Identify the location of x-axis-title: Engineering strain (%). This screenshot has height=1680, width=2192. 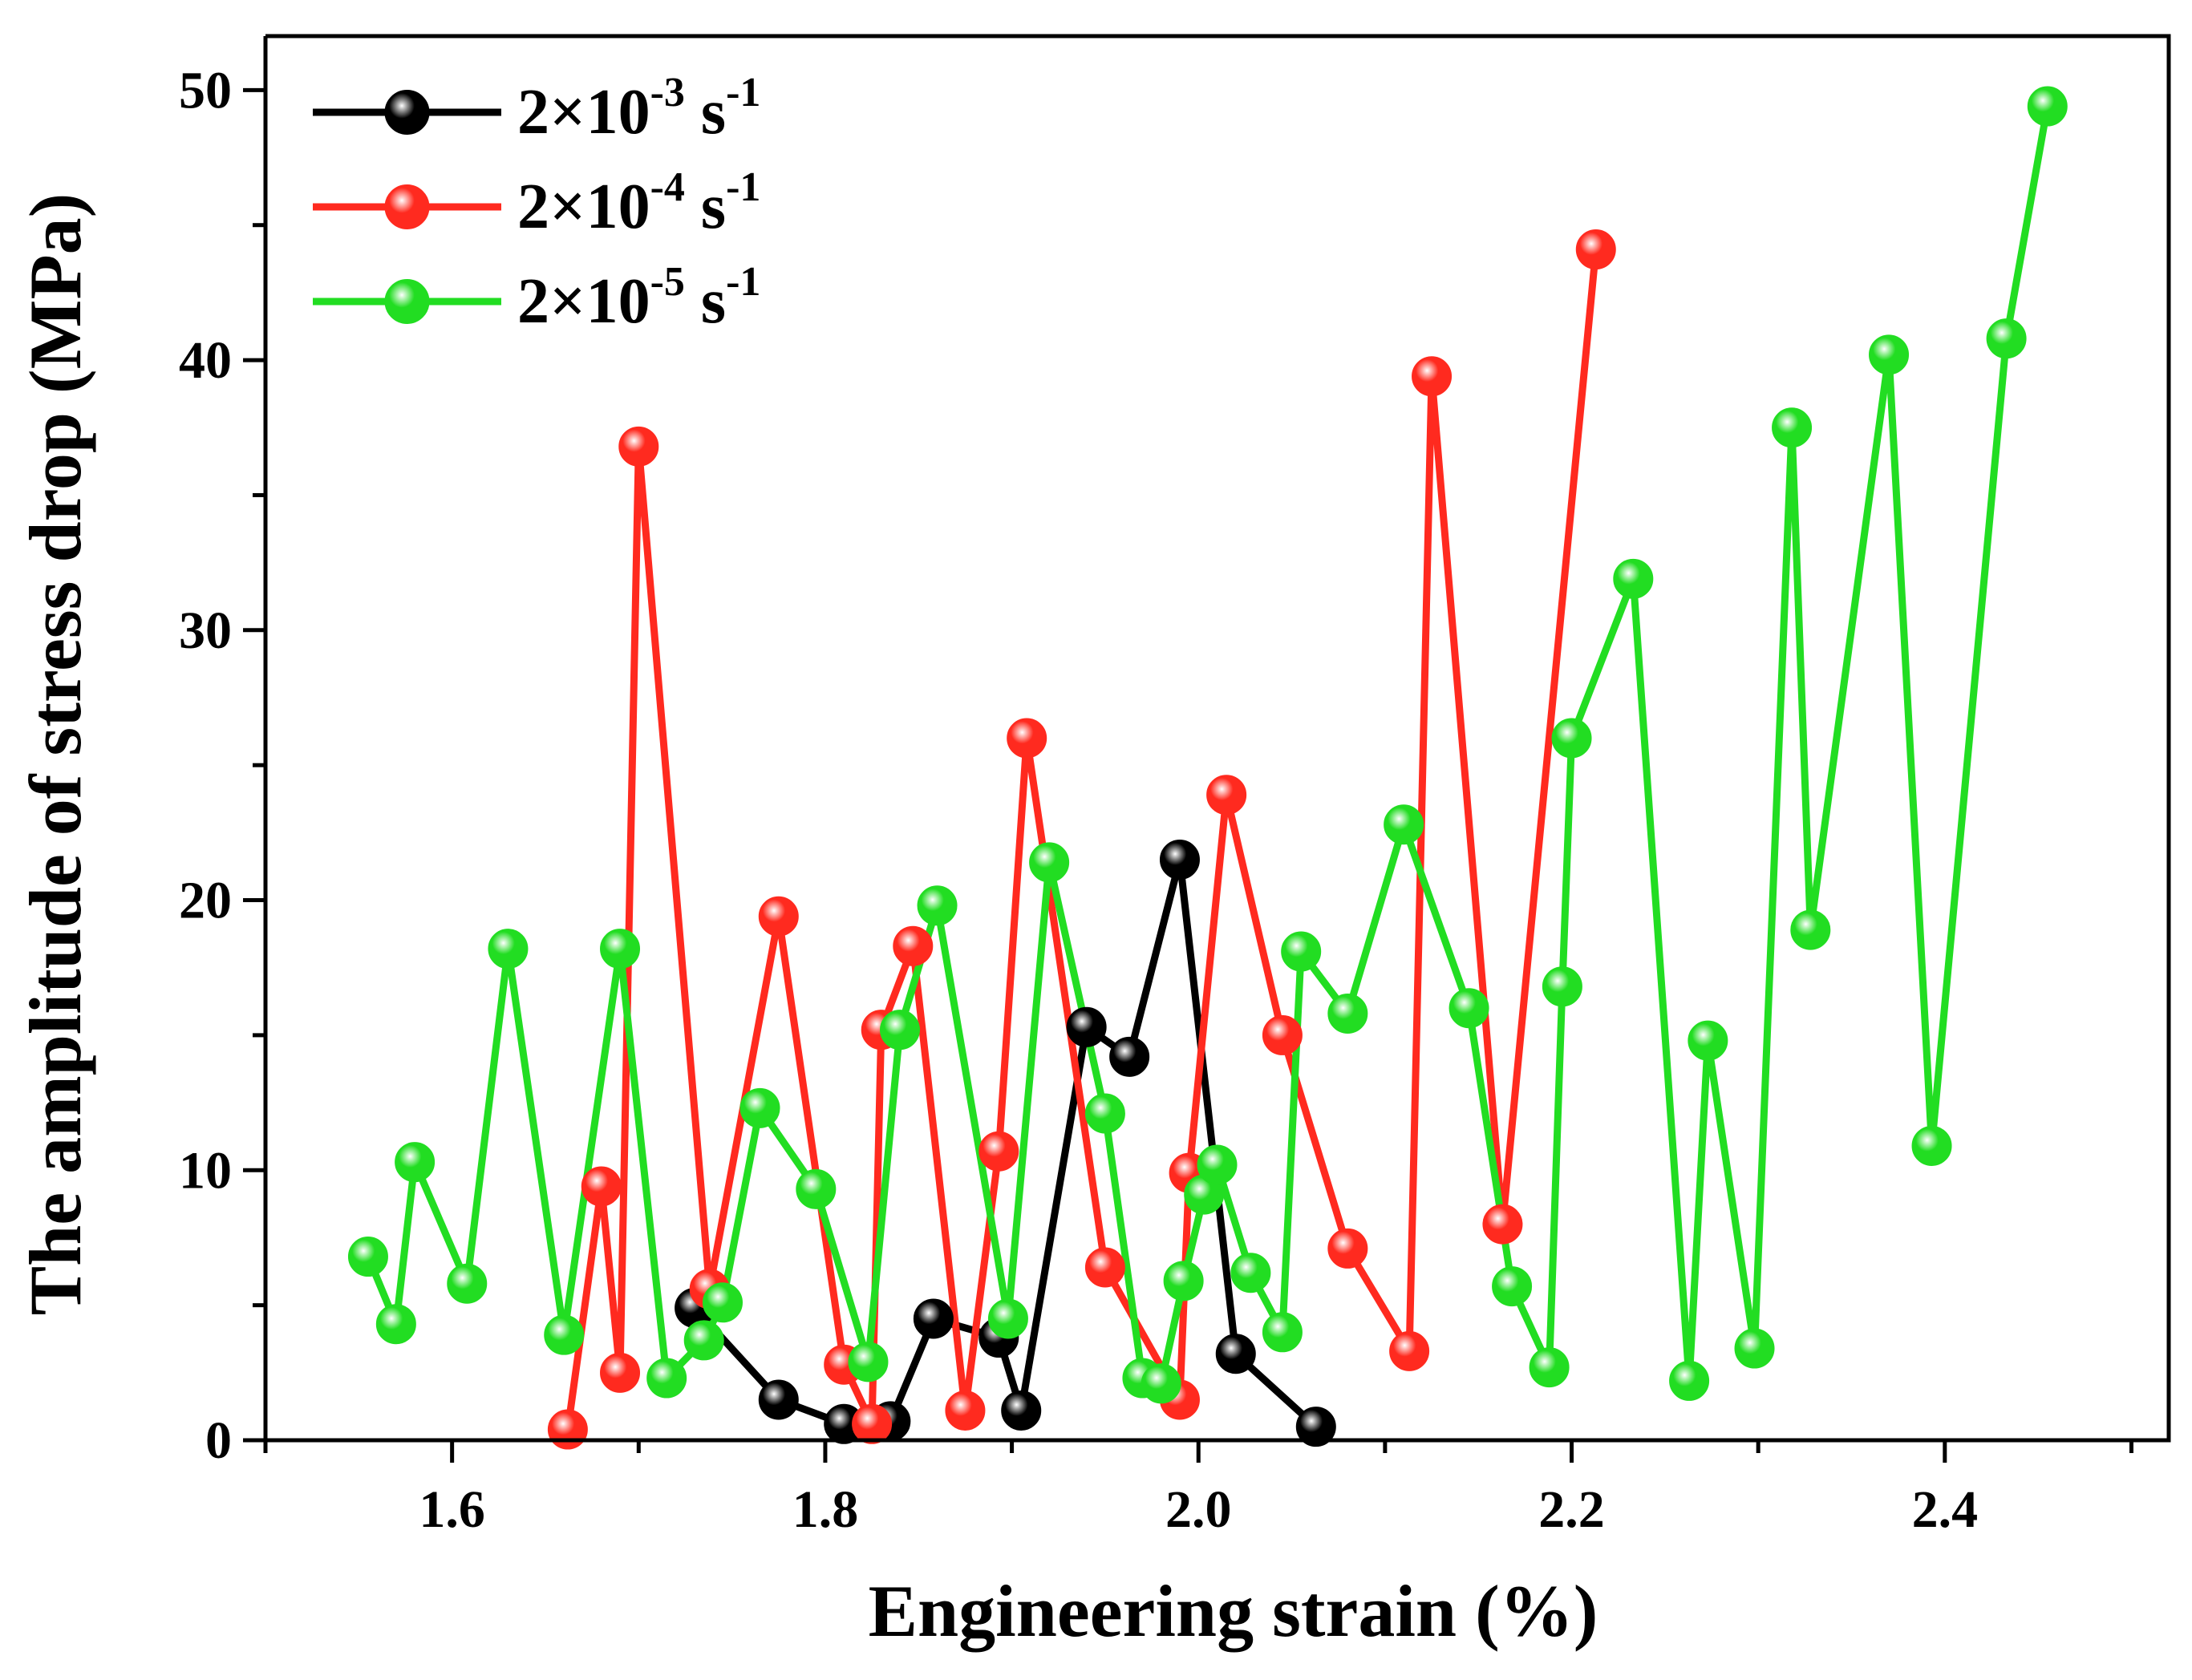
(1233, 1611).